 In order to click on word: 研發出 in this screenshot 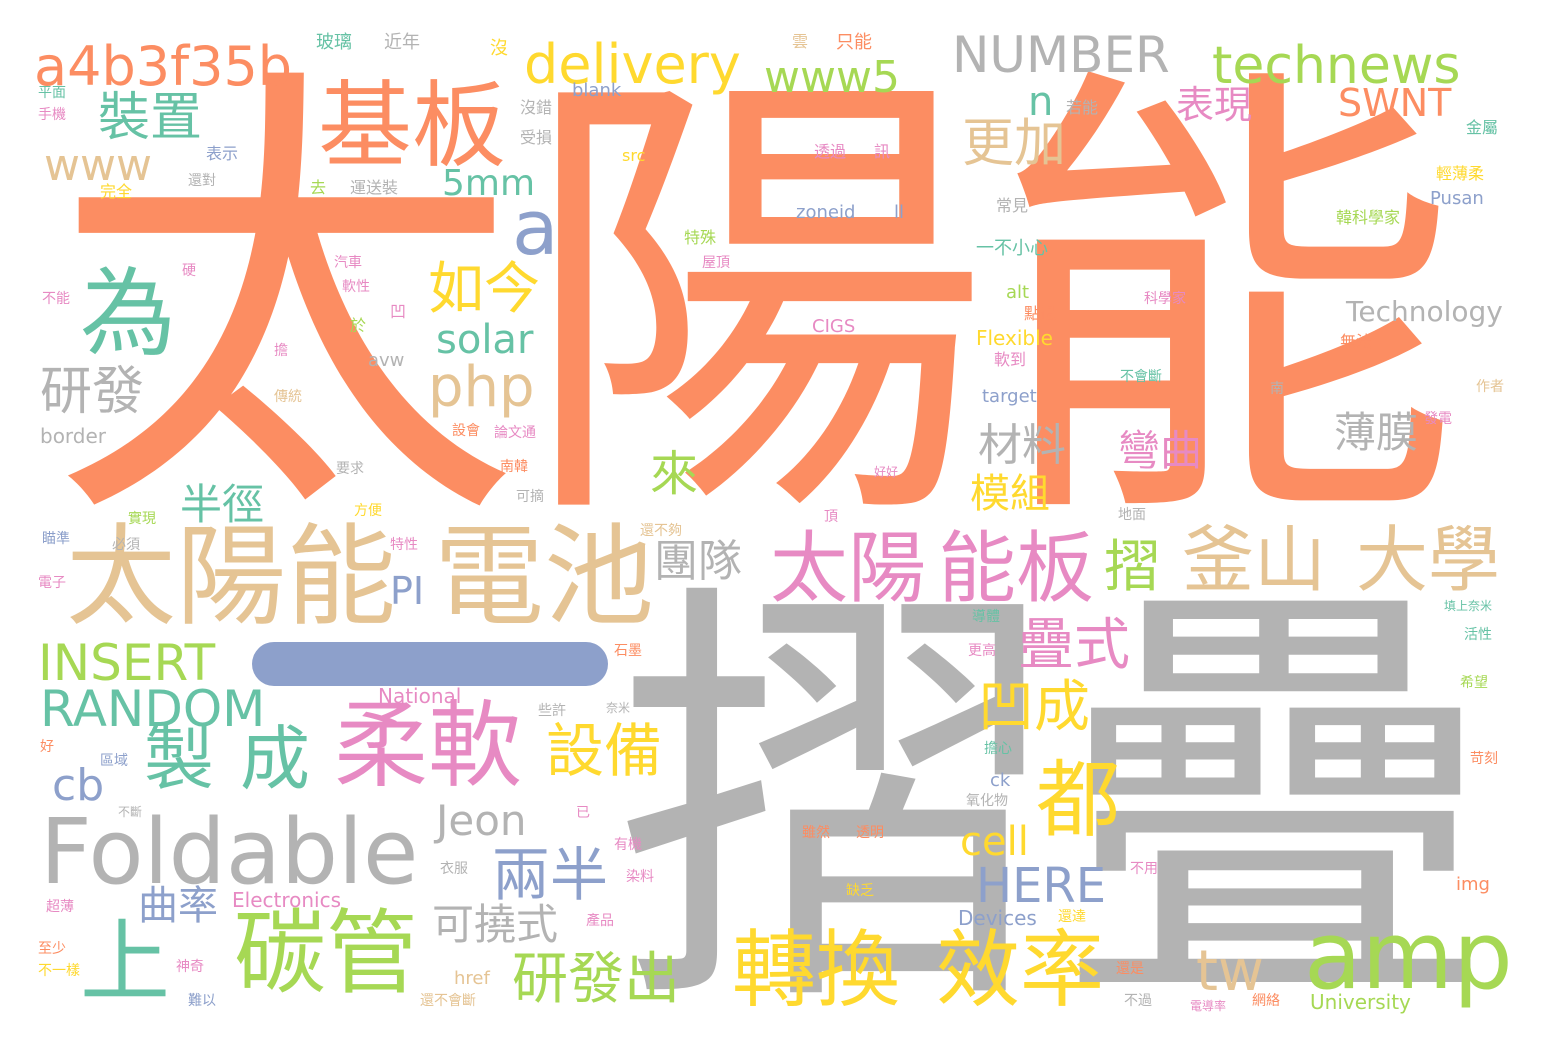, I will do `click(596, 979)`.